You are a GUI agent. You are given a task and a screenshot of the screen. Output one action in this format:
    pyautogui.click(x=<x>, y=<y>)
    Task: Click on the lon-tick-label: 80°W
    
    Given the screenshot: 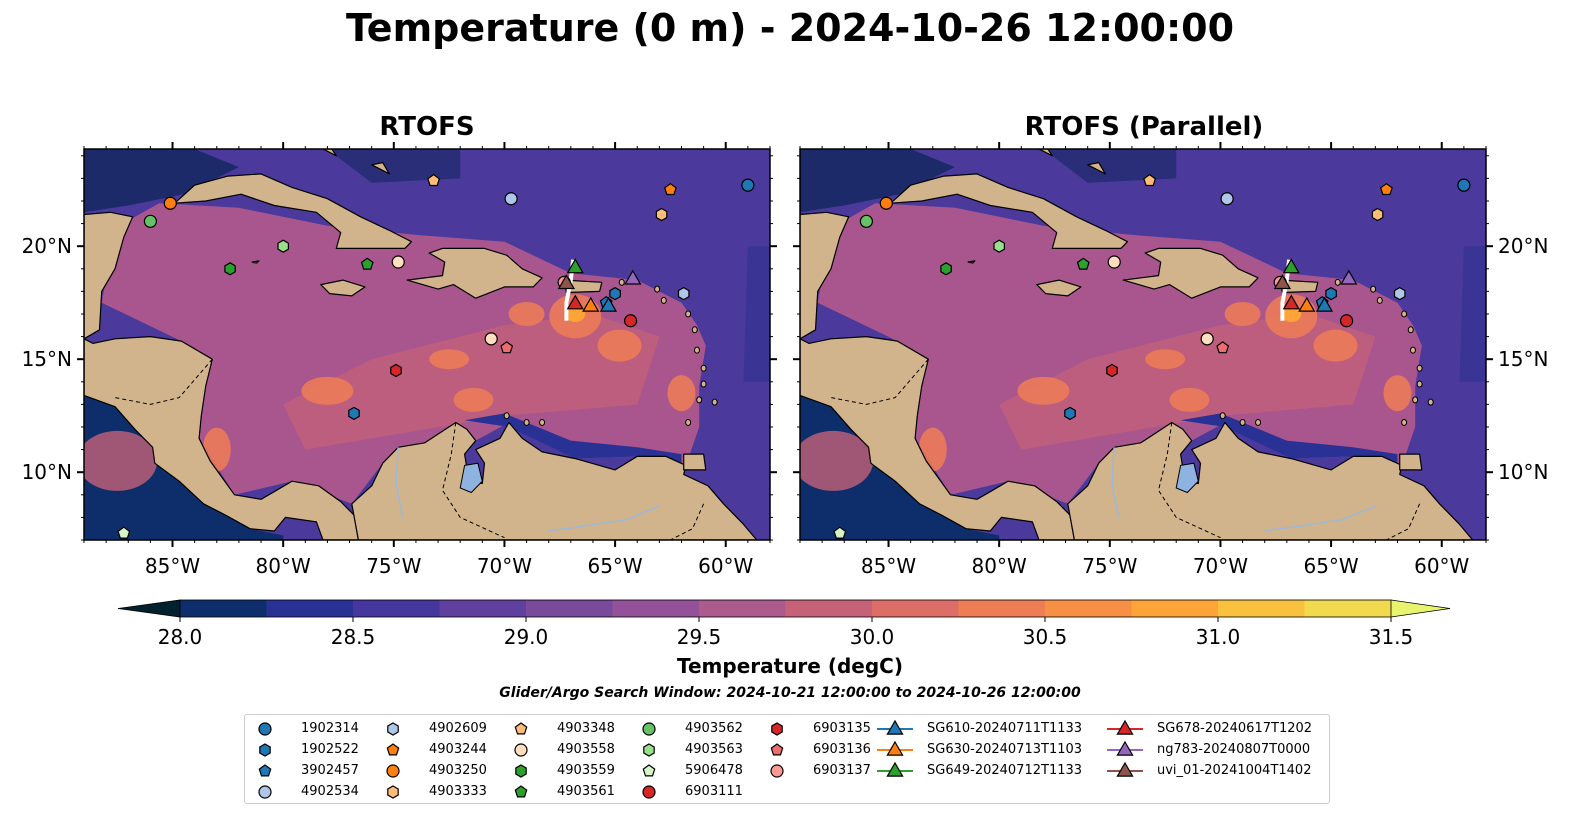 What is the action you would take?
    pyautogui.click(x=283, y=566)
    